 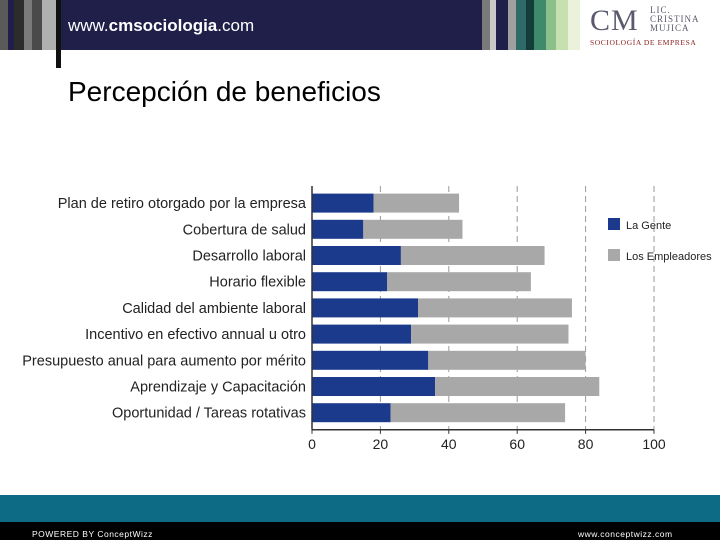 What do you see at coordinates (244, 230) in the screenshot?
I see `category-label: Cobertura de salud` at bounding box center [244, 230].